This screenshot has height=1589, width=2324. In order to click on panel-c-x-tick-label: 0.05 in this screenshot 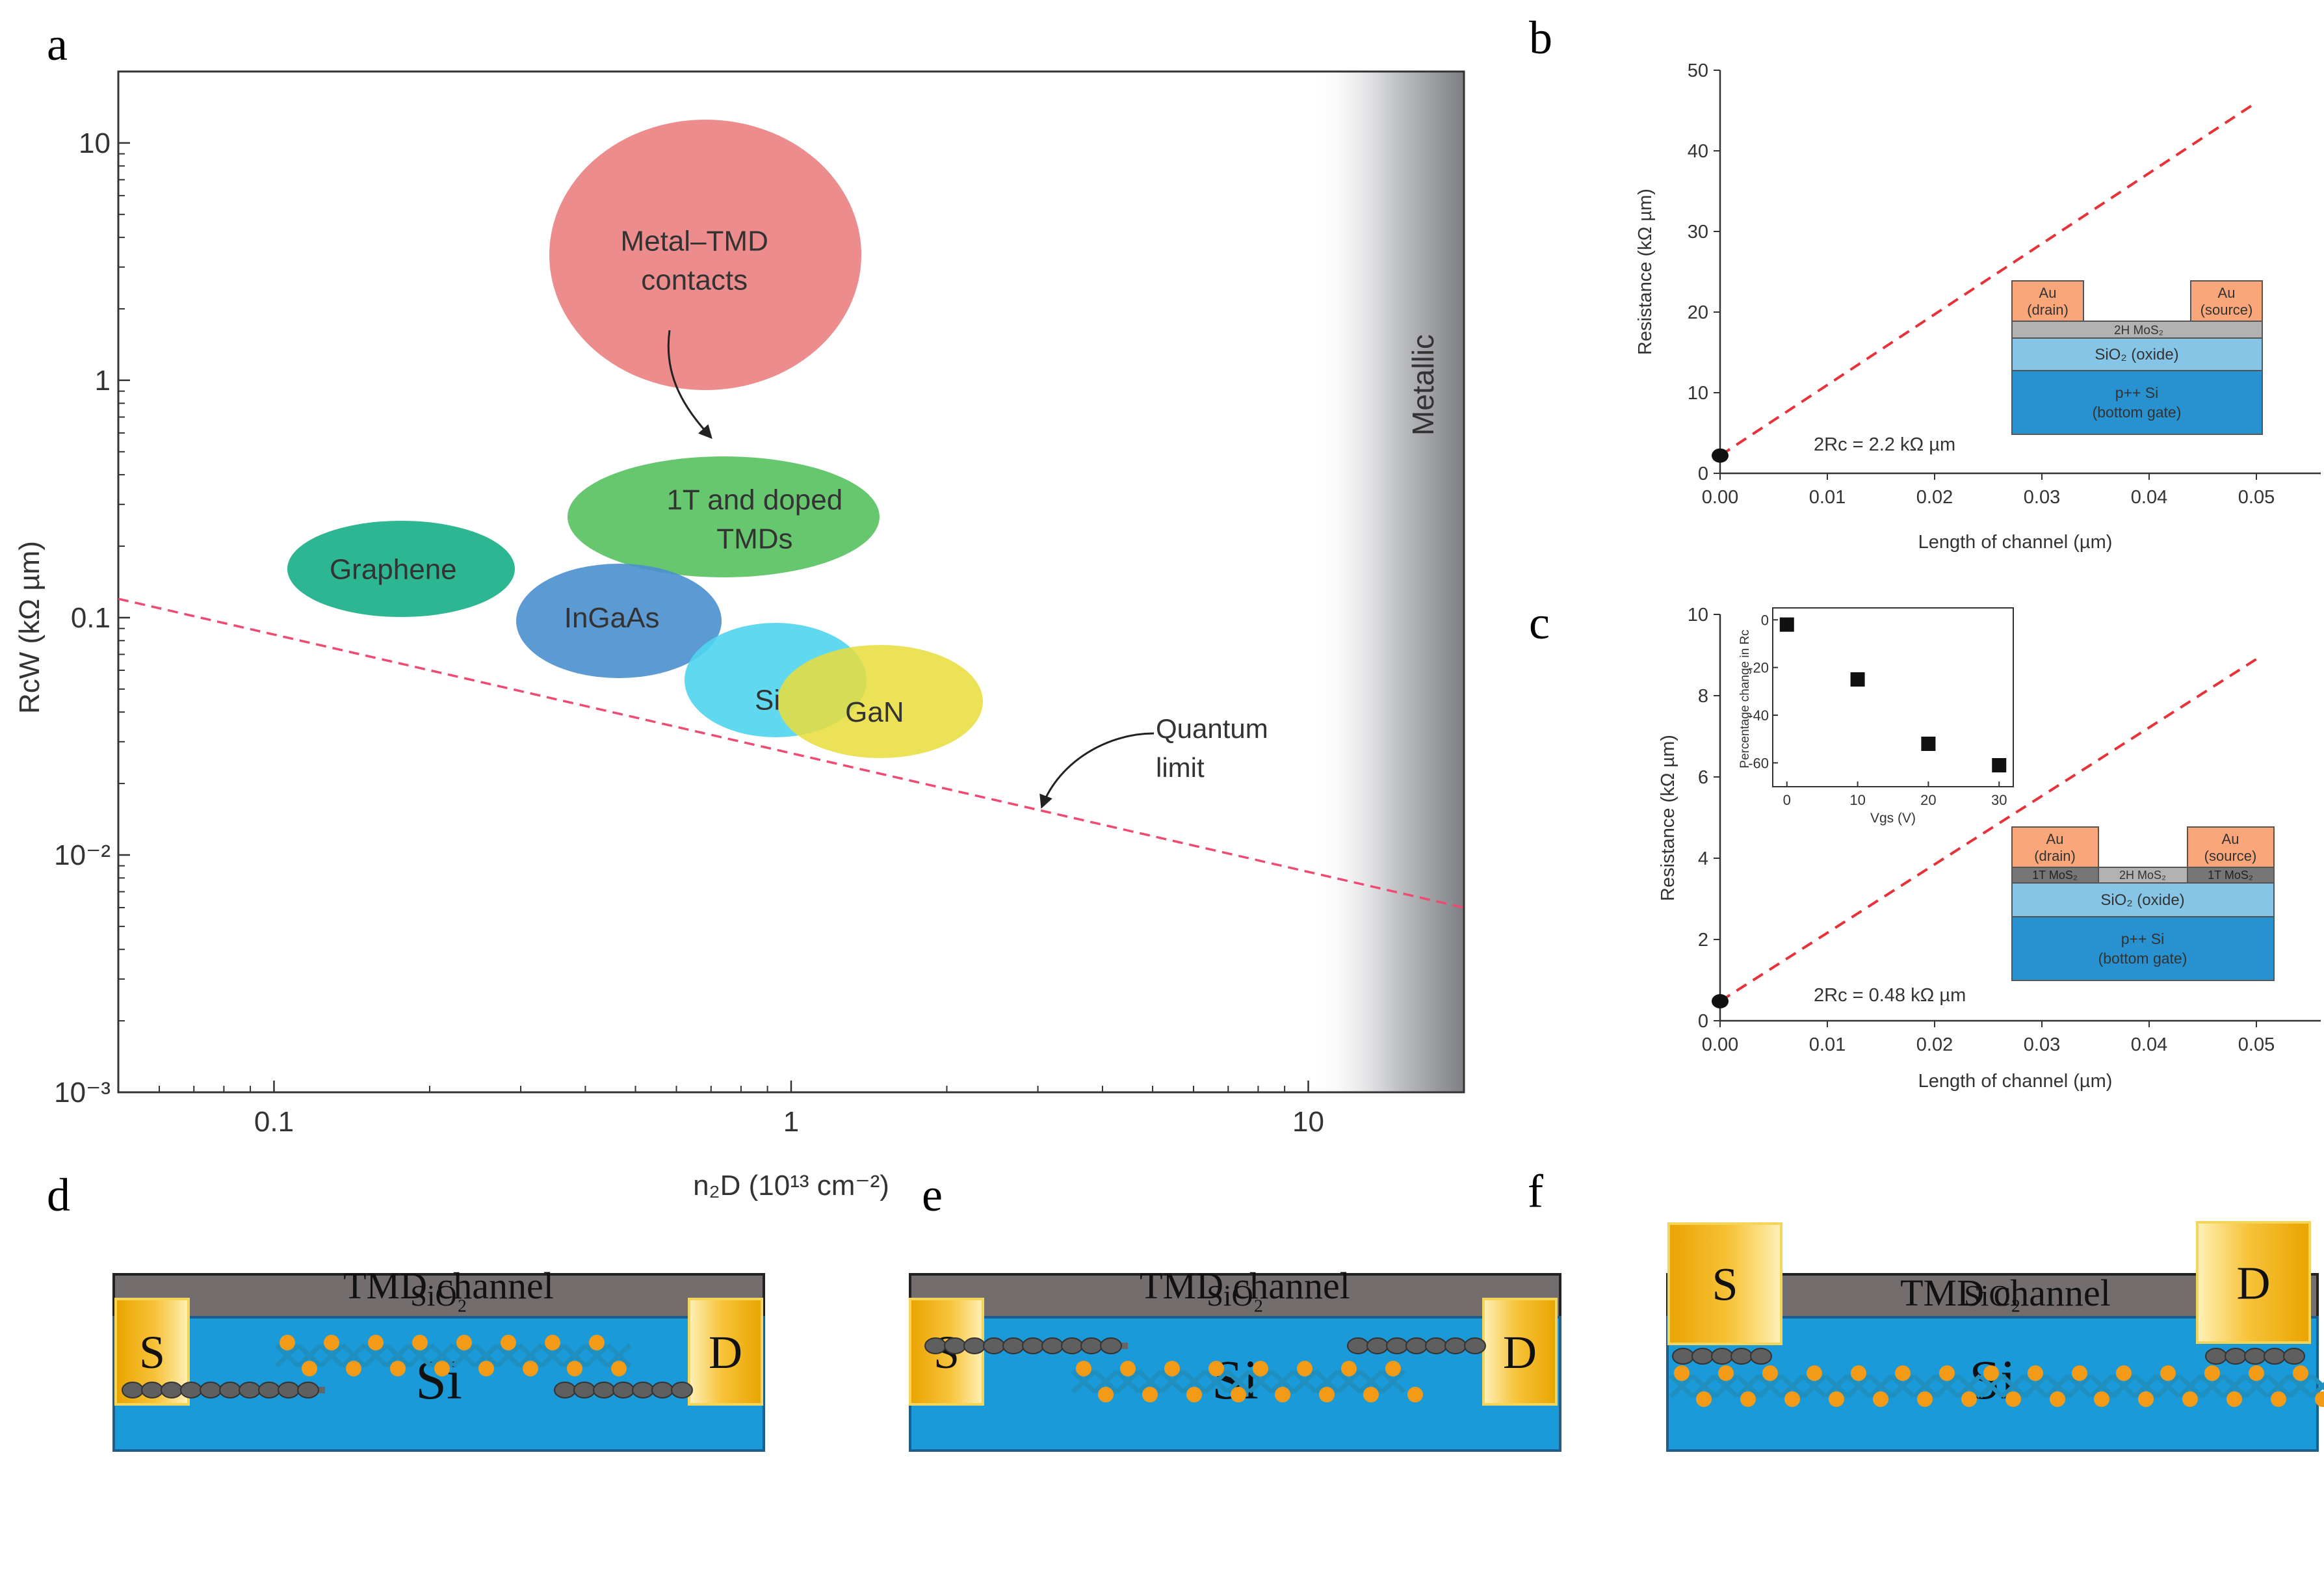, I will do `click(2256, 1045)`.